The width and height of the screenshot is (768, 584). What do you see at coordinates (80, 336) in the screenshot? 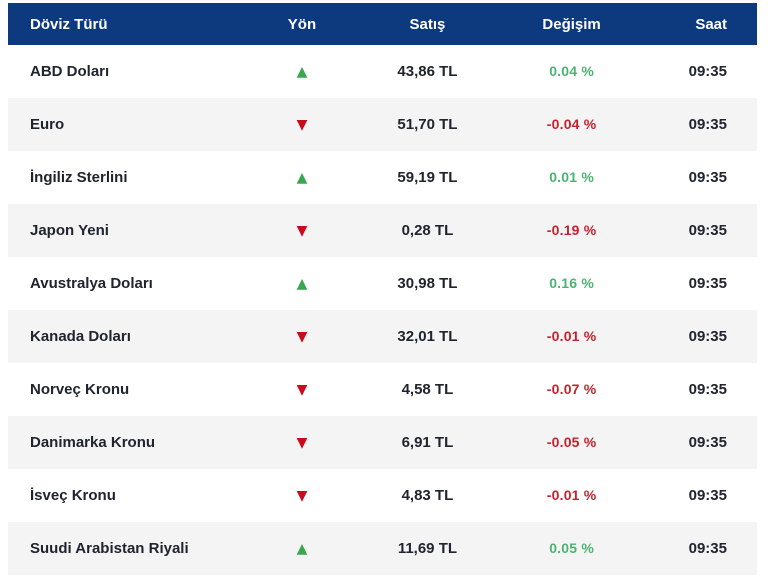
I see `currency-name: Kanada Doları` at bounding box center [80, 336].